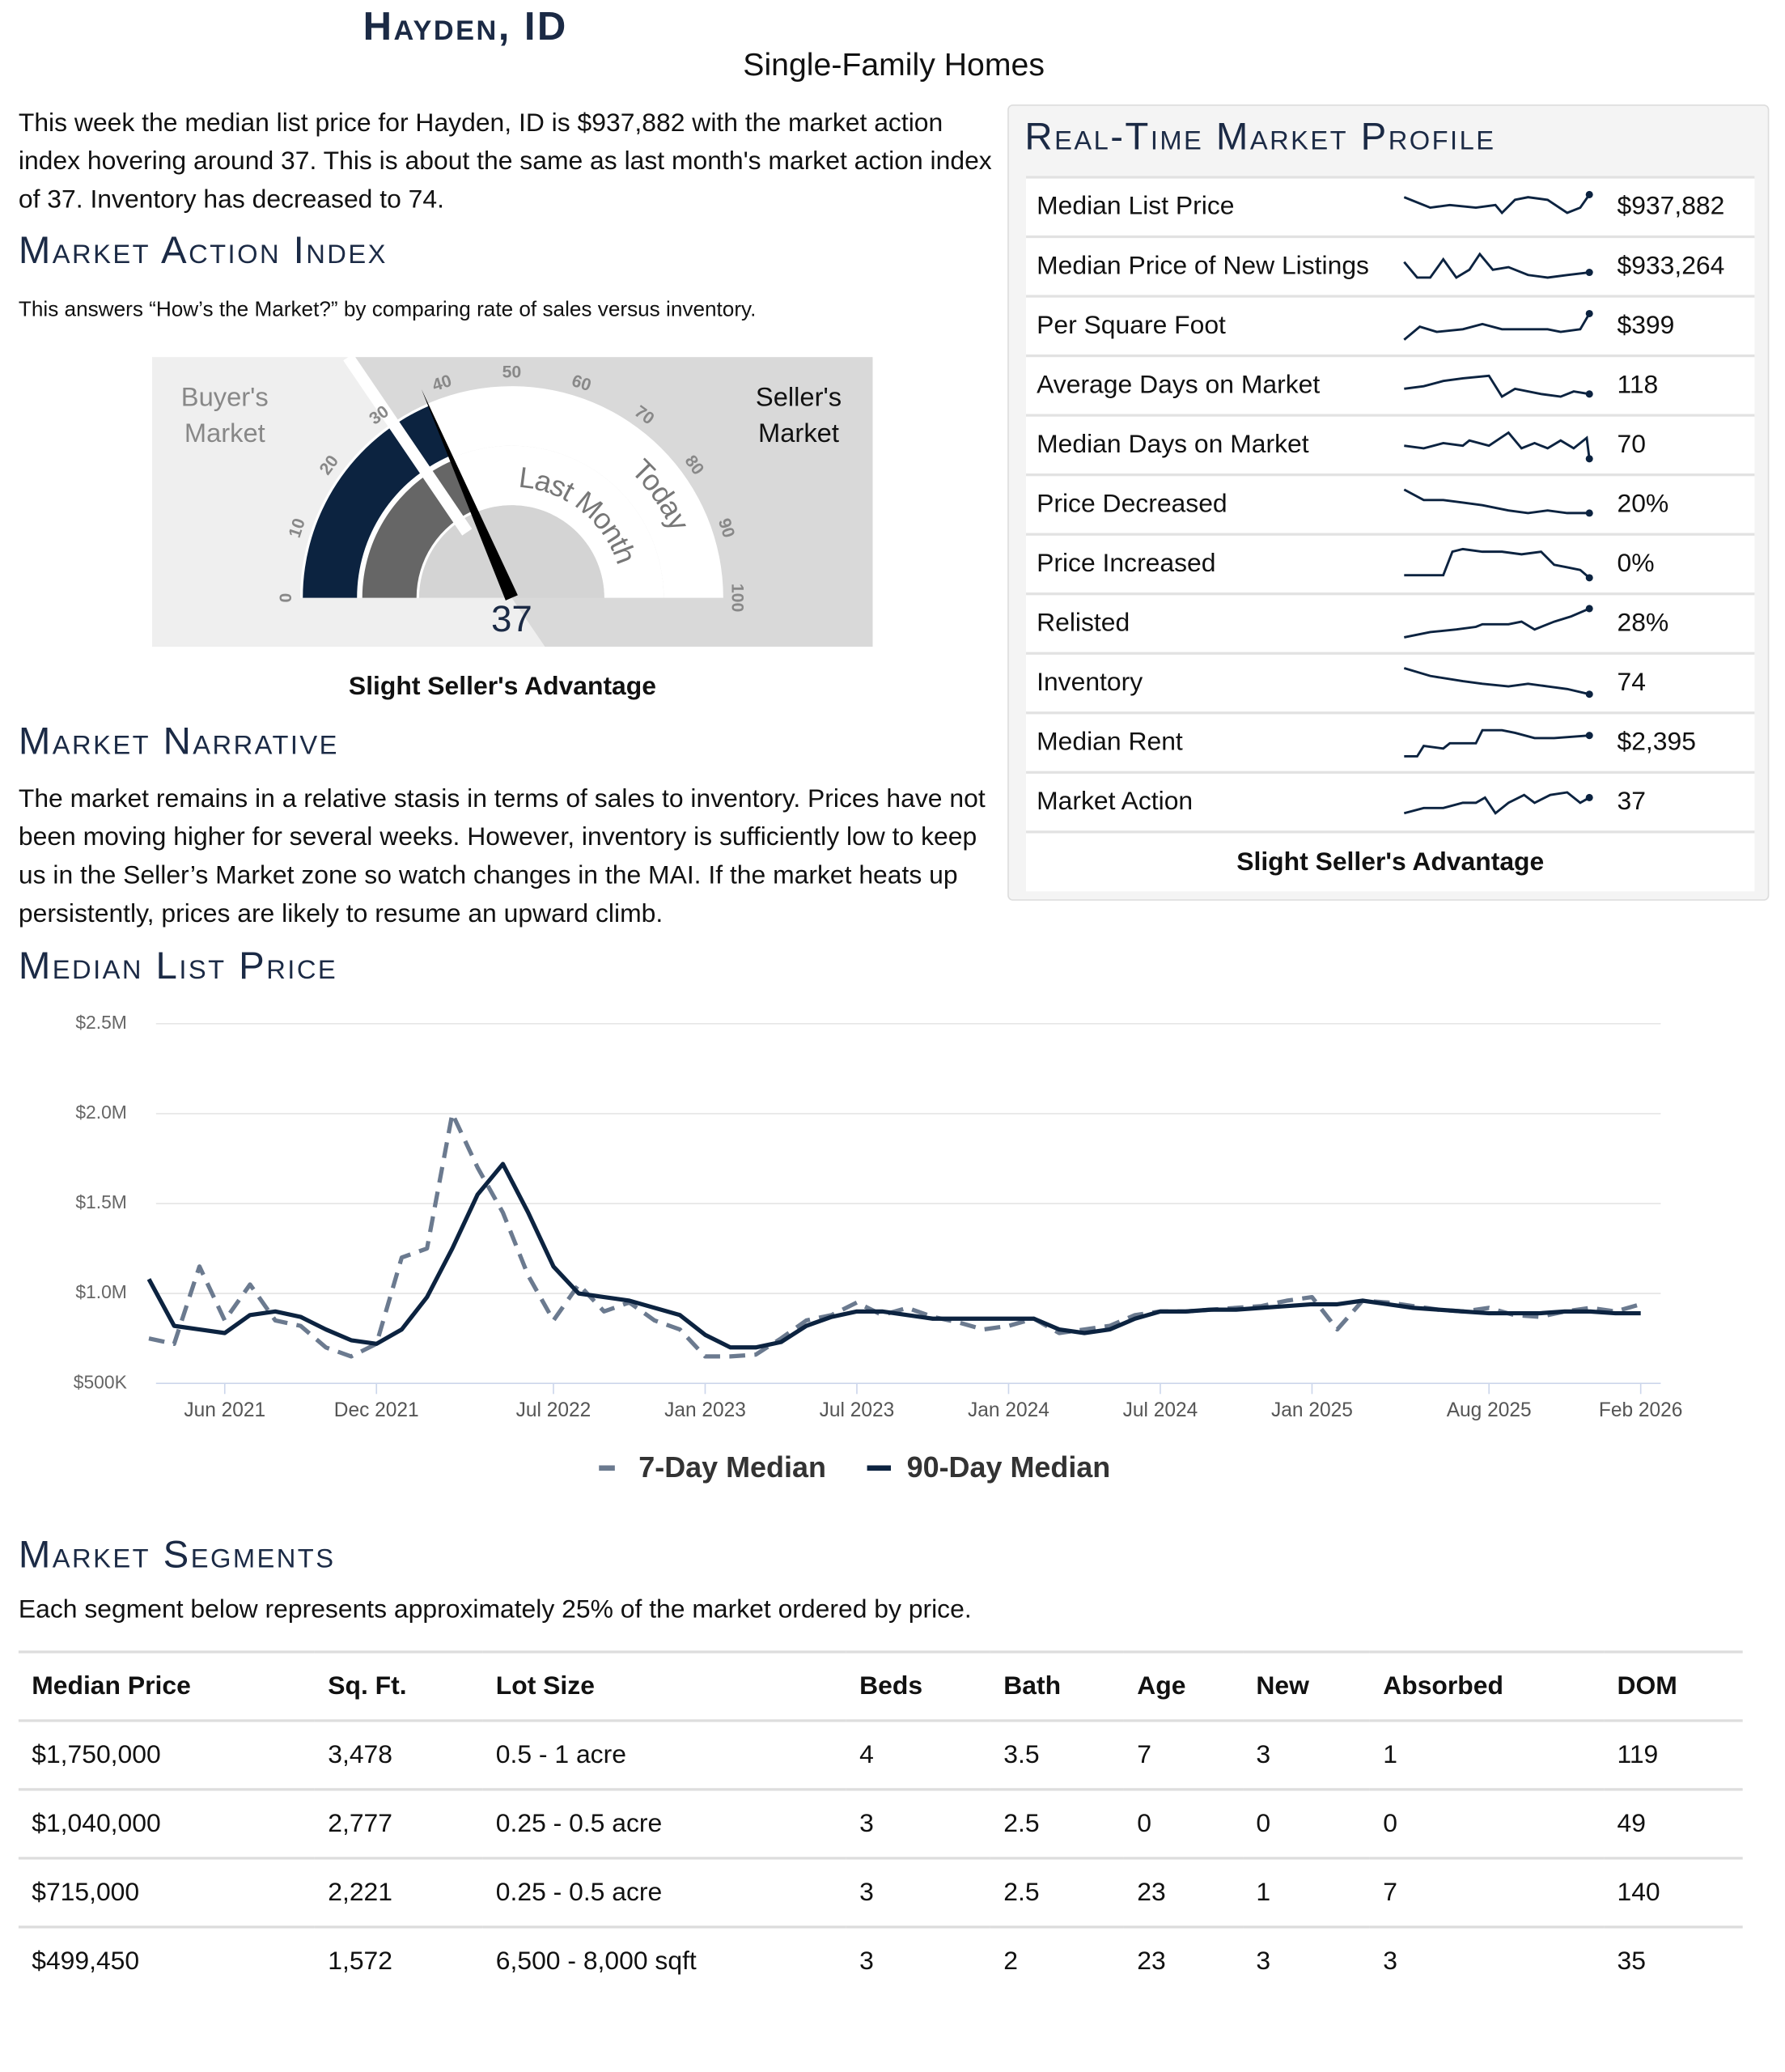  I want to click on profile-label: Average Days on Market, so click(1179, 385).